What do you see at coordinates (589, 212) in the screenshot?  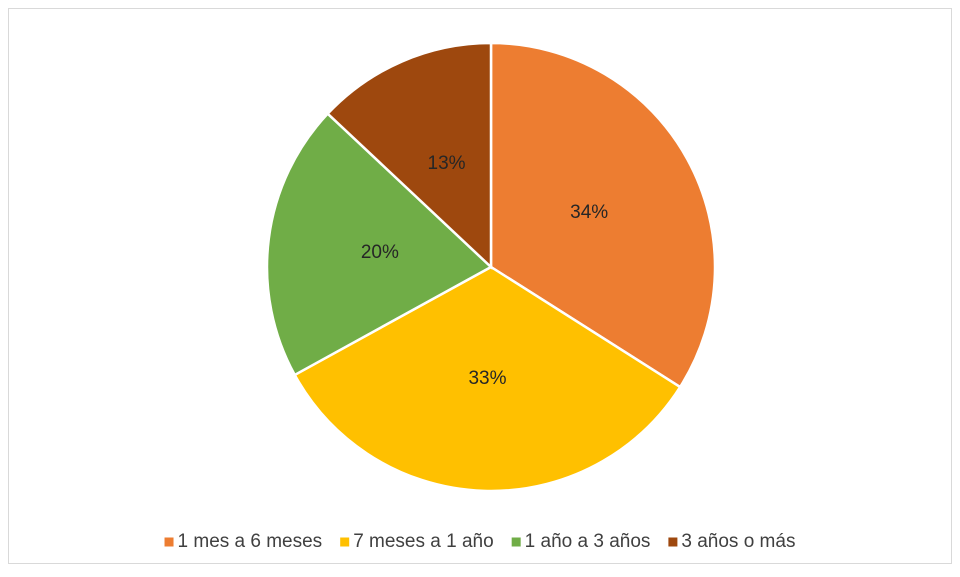 I see `slice-label: 34%` at bounding box center [589, 212].